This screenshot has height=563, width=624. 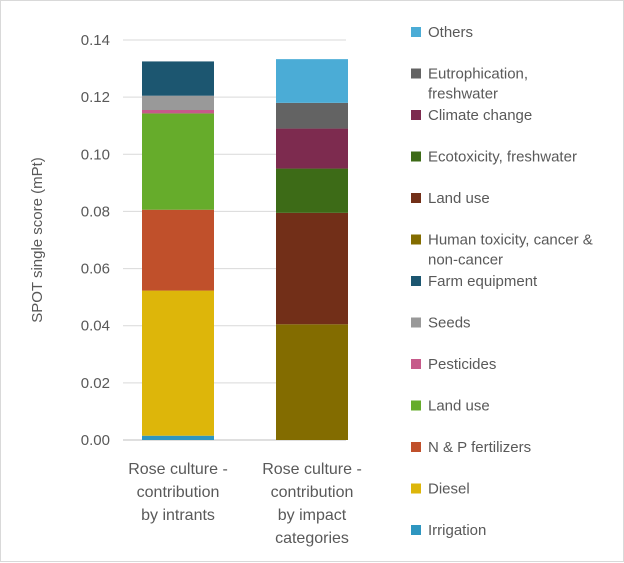 What do you see at coordinates (95, 40) in the screenshot?
I see `y-tick-label: 0.14` at bounding box center [95, 40].